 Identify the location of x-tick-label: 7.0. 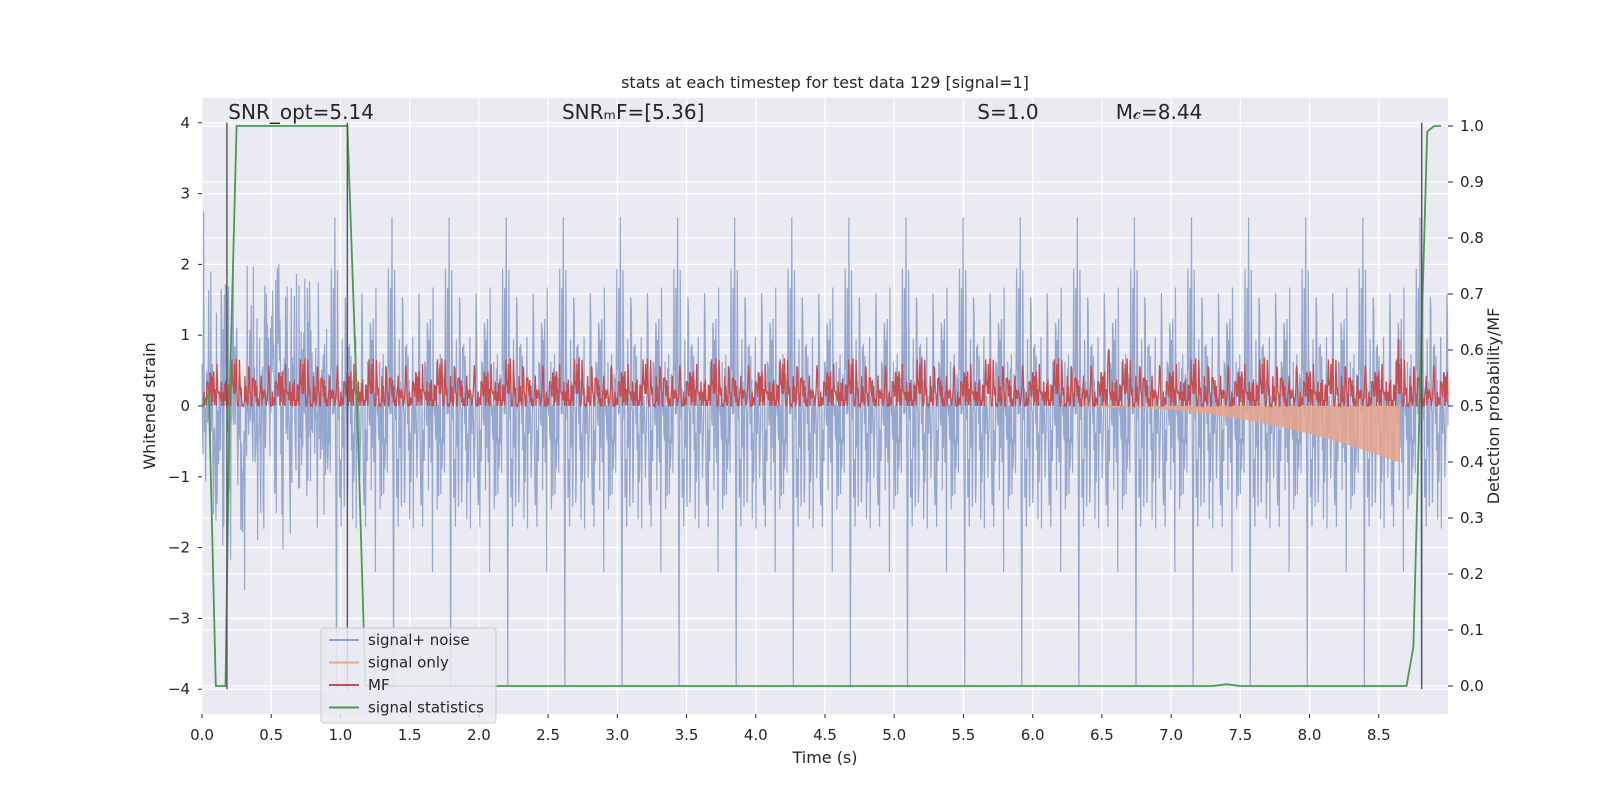
(1171, 735).